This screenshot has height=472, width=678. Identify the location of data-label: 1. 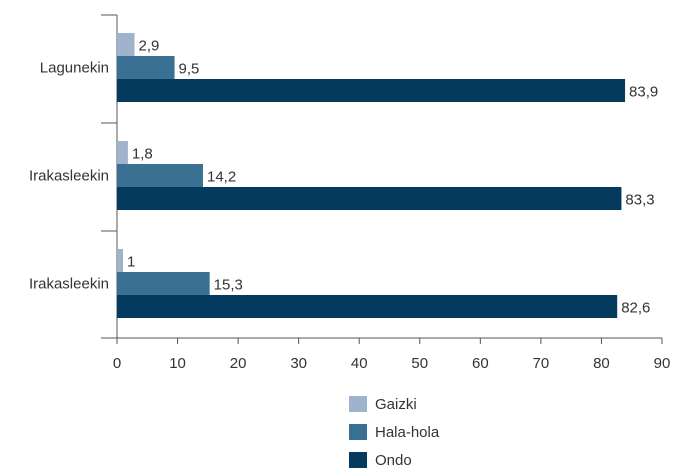
(131, 262).